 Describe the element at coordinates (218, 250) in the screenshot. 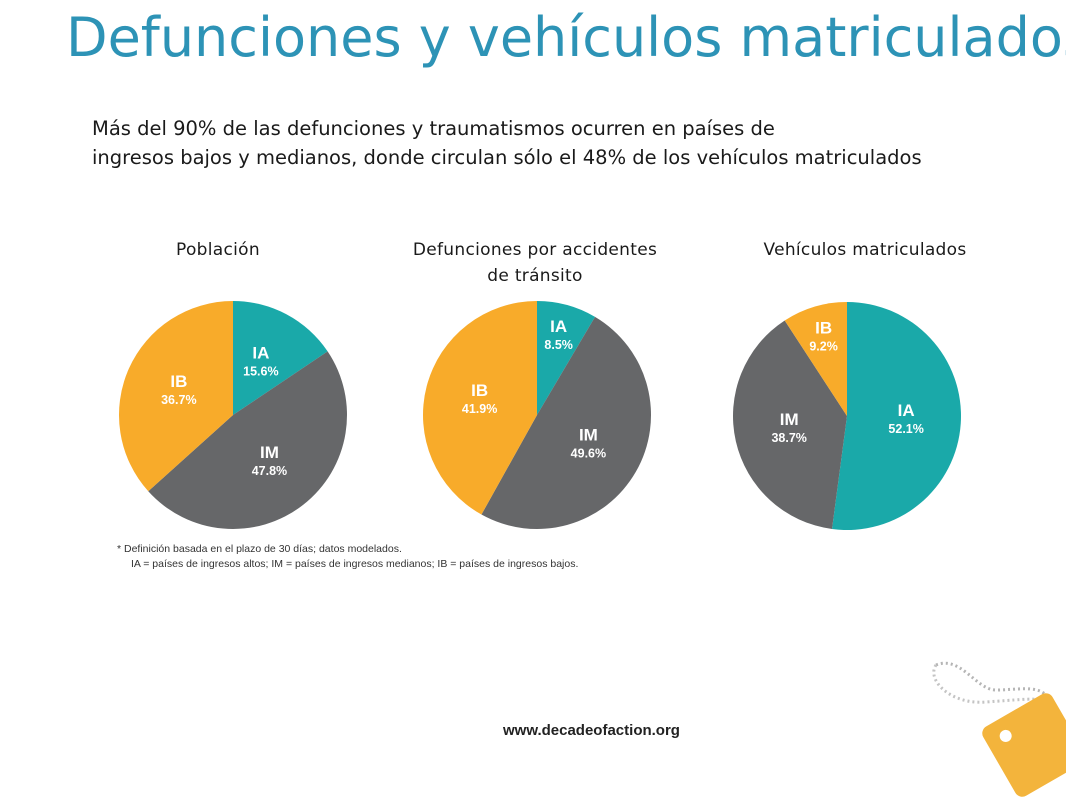

I see `chart-title-poblacion: Población` at that location.